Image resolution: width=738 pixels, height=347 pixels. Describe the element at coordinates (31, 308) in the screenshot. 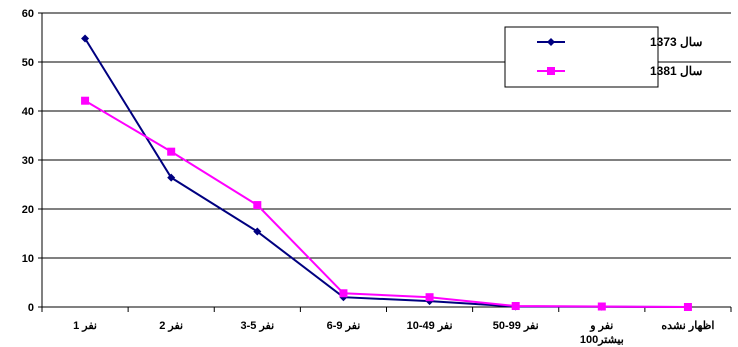

I see `y-tick-label: 0` at that location.